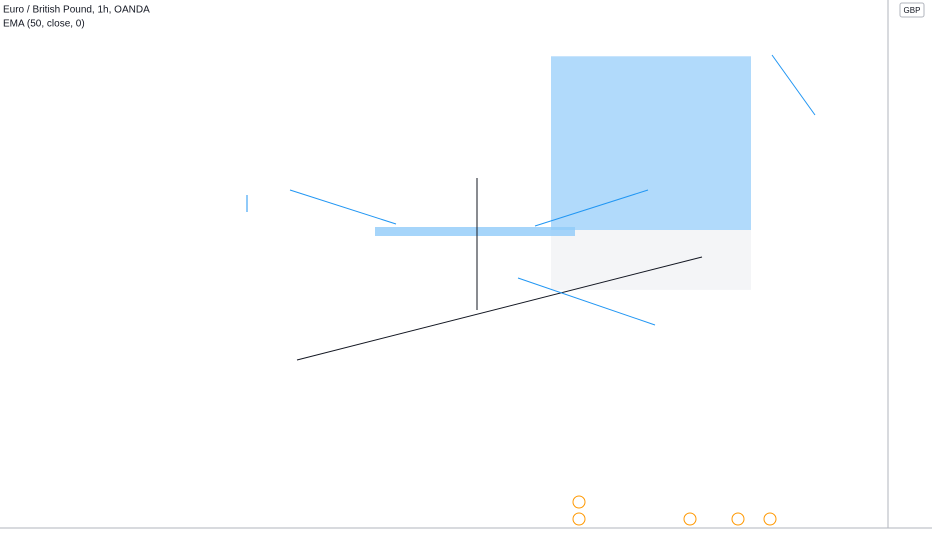 Image resolution: width=932 pixels, height=550 pixels. I want to click on trend-line, so click(499, 308).